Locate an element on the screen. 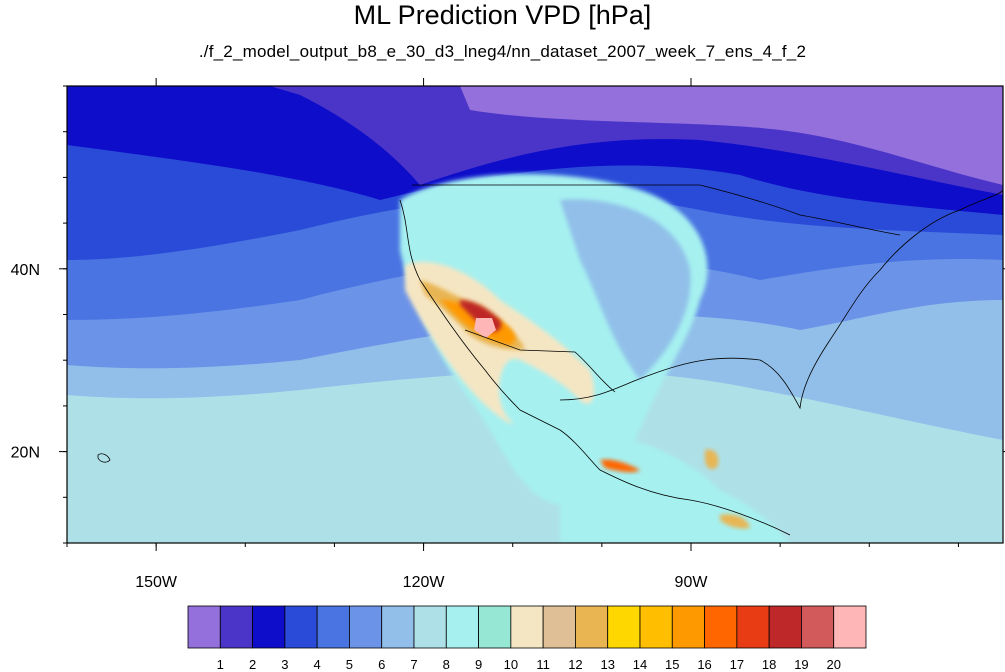 This screenshot has width=1005, height=672. colorbar-label: 6 is located at coordinates (381, 664).